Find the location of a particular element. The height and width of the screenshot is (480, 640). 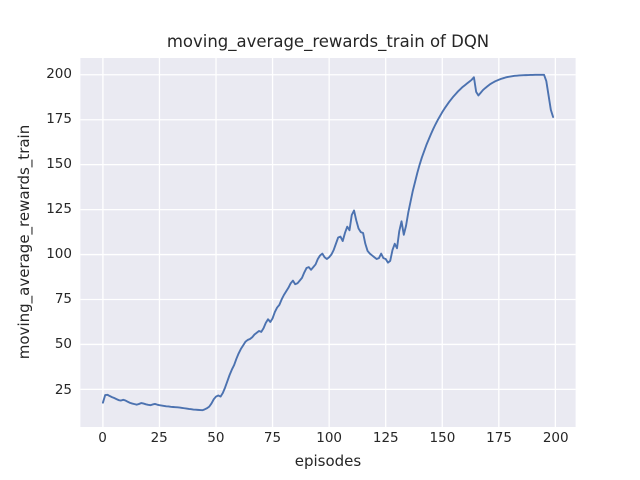

x-tick-label: 125 is located at coordinates (385, 438).